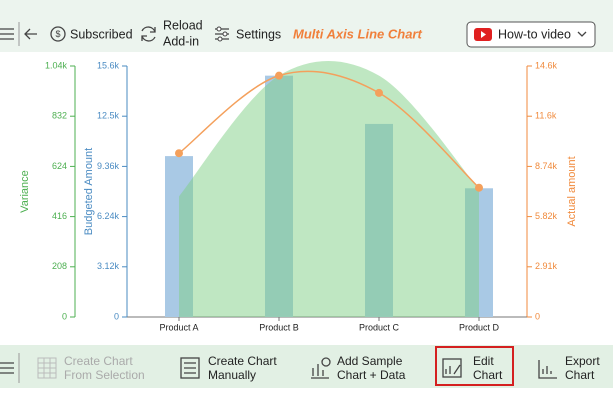 The height and width of the screenshot is (403, 613). I want to click on settings-label: Settings, so click(258, 34).